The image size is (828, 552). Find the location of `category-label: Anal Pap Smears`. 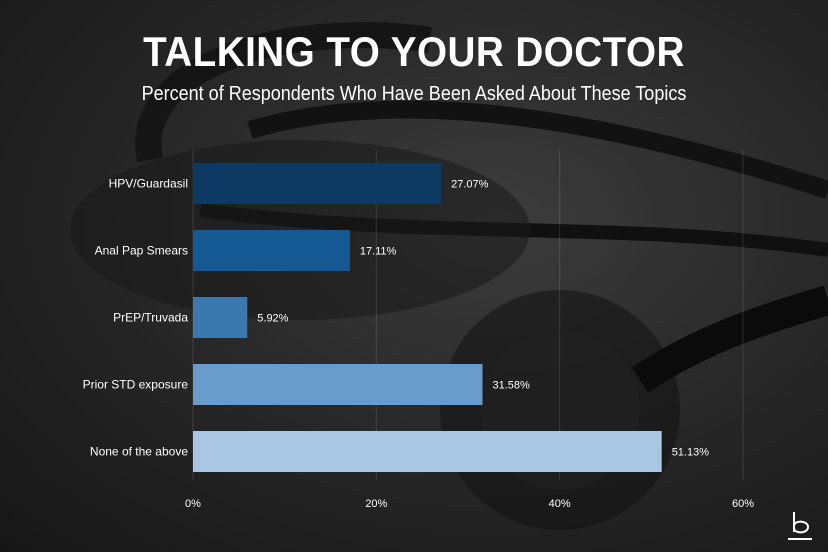

category-label: Anal Pap Smears is located at coordinates (141, 251).